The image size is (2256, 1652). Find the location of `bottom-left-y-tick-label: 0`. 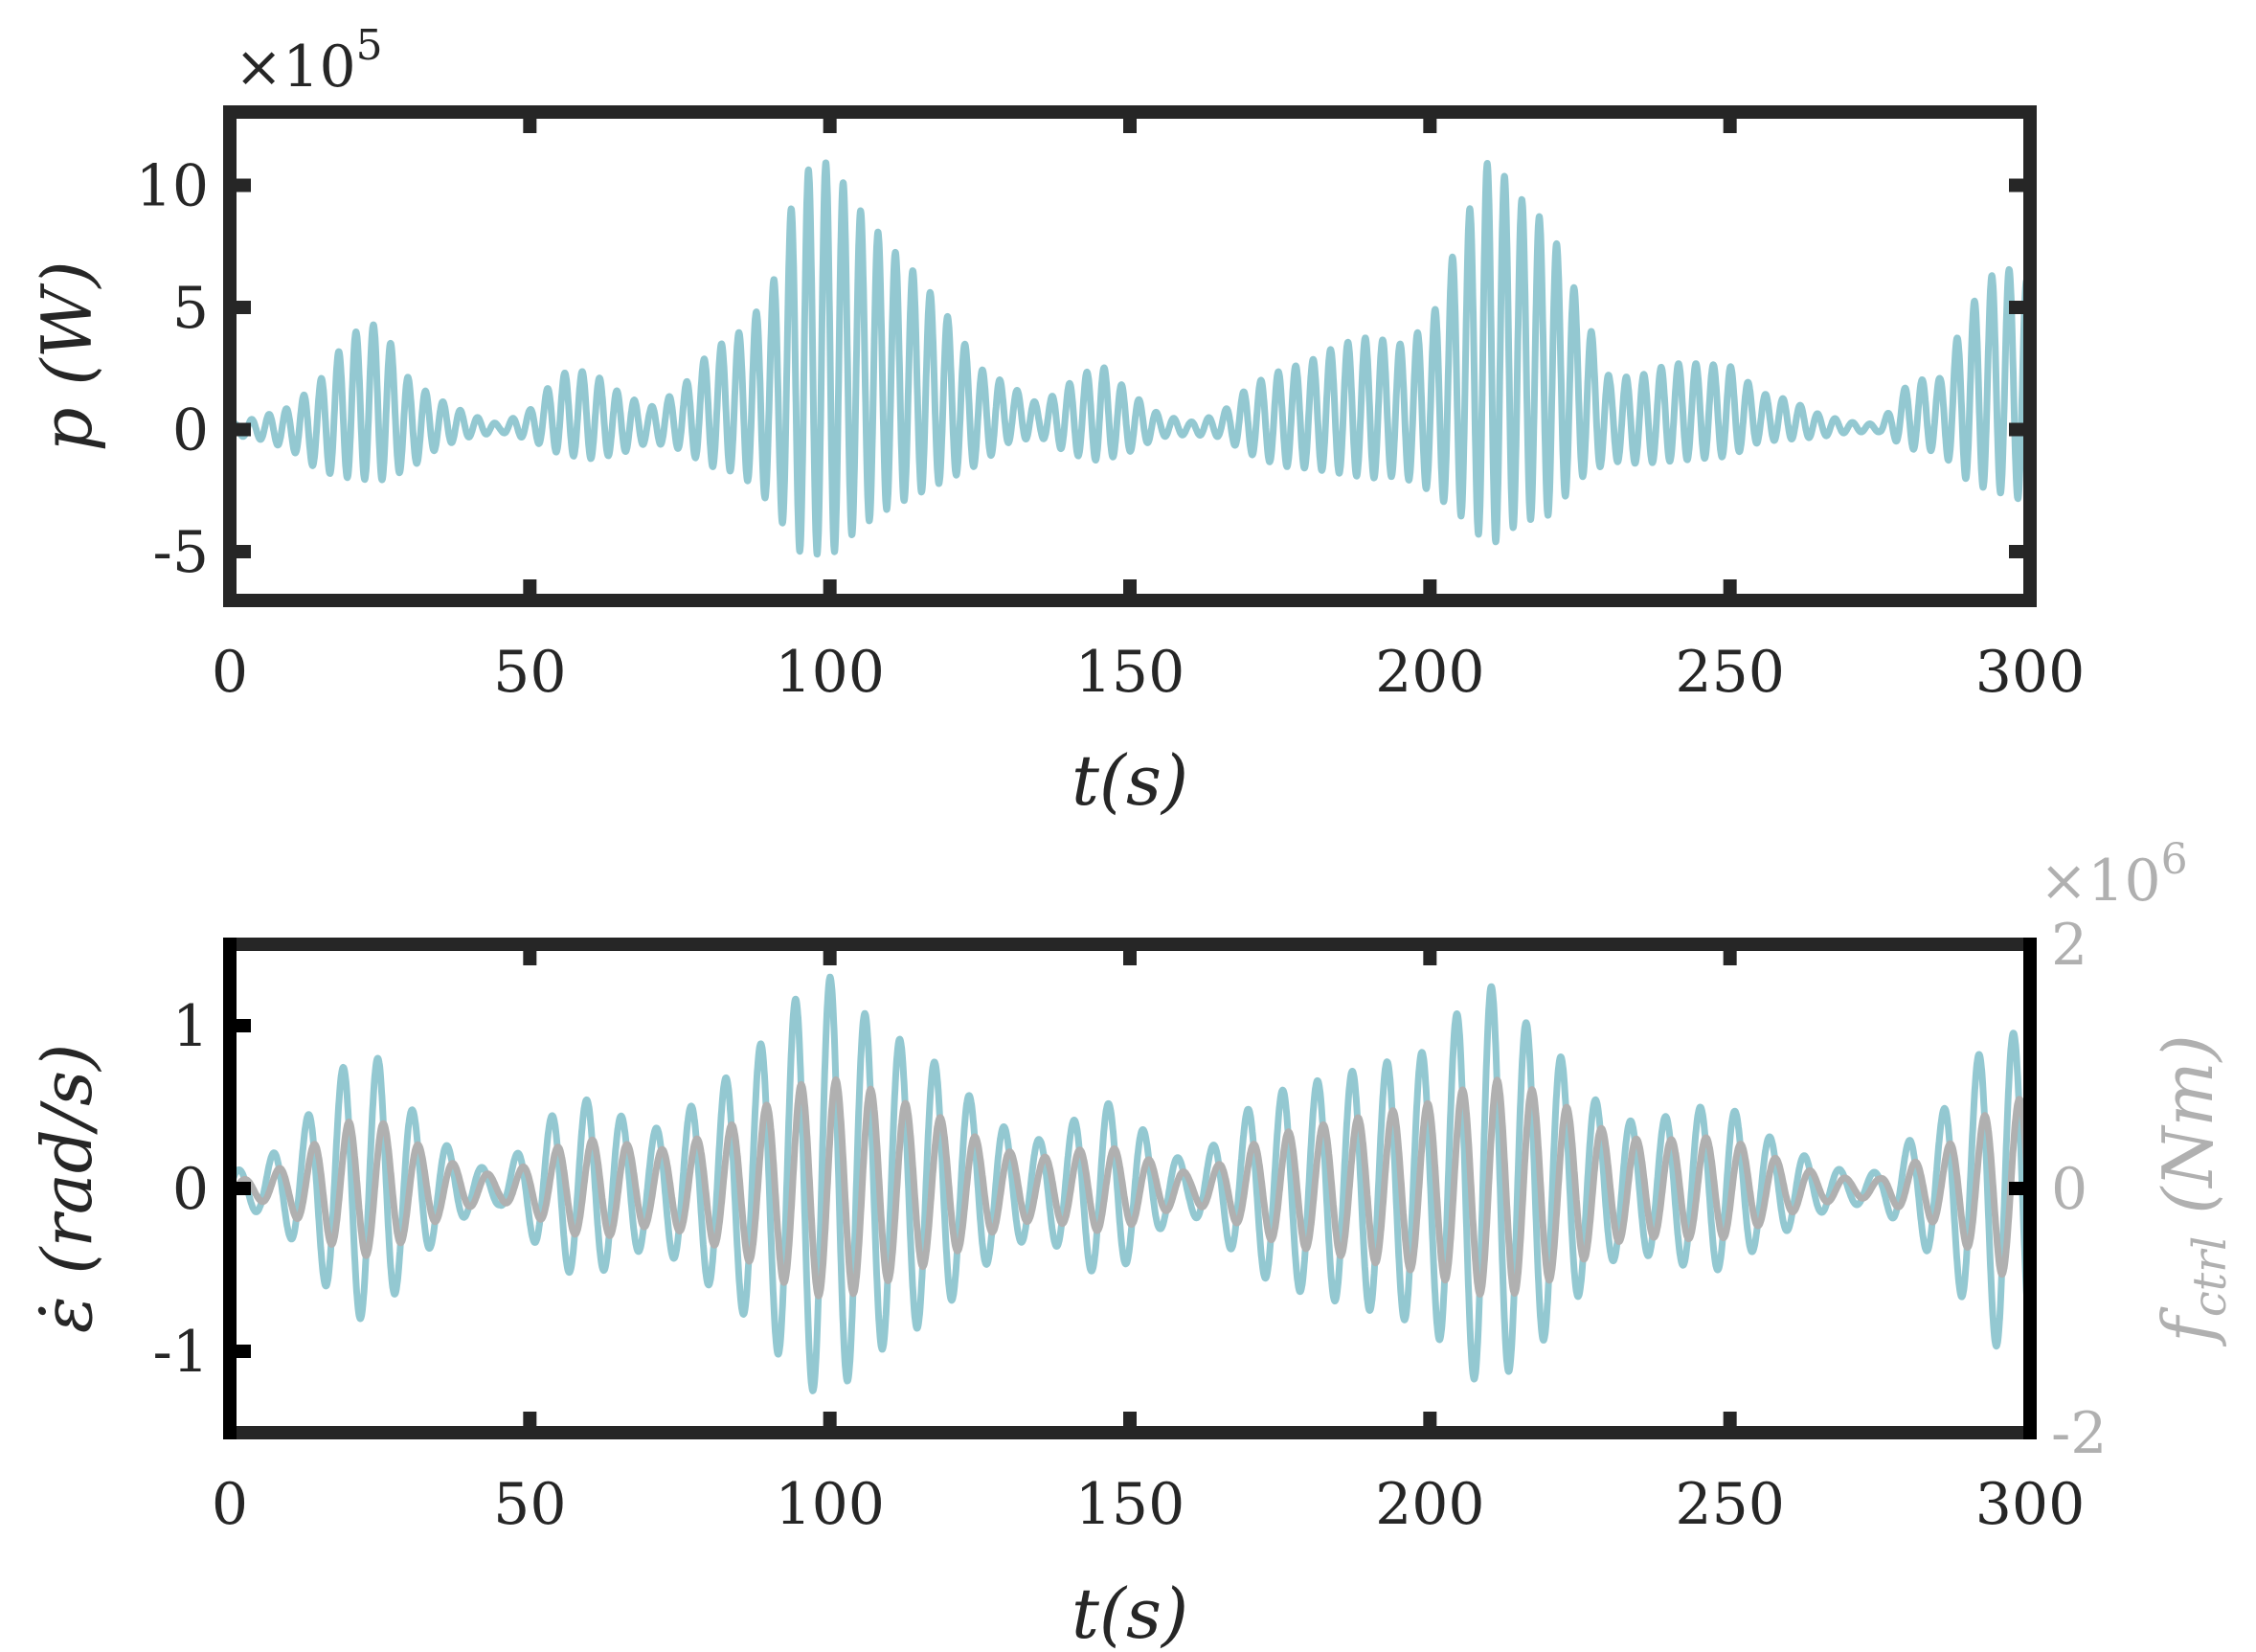

bottom-left-y-tick-label: 0 is located at coordinates (191, 1190).